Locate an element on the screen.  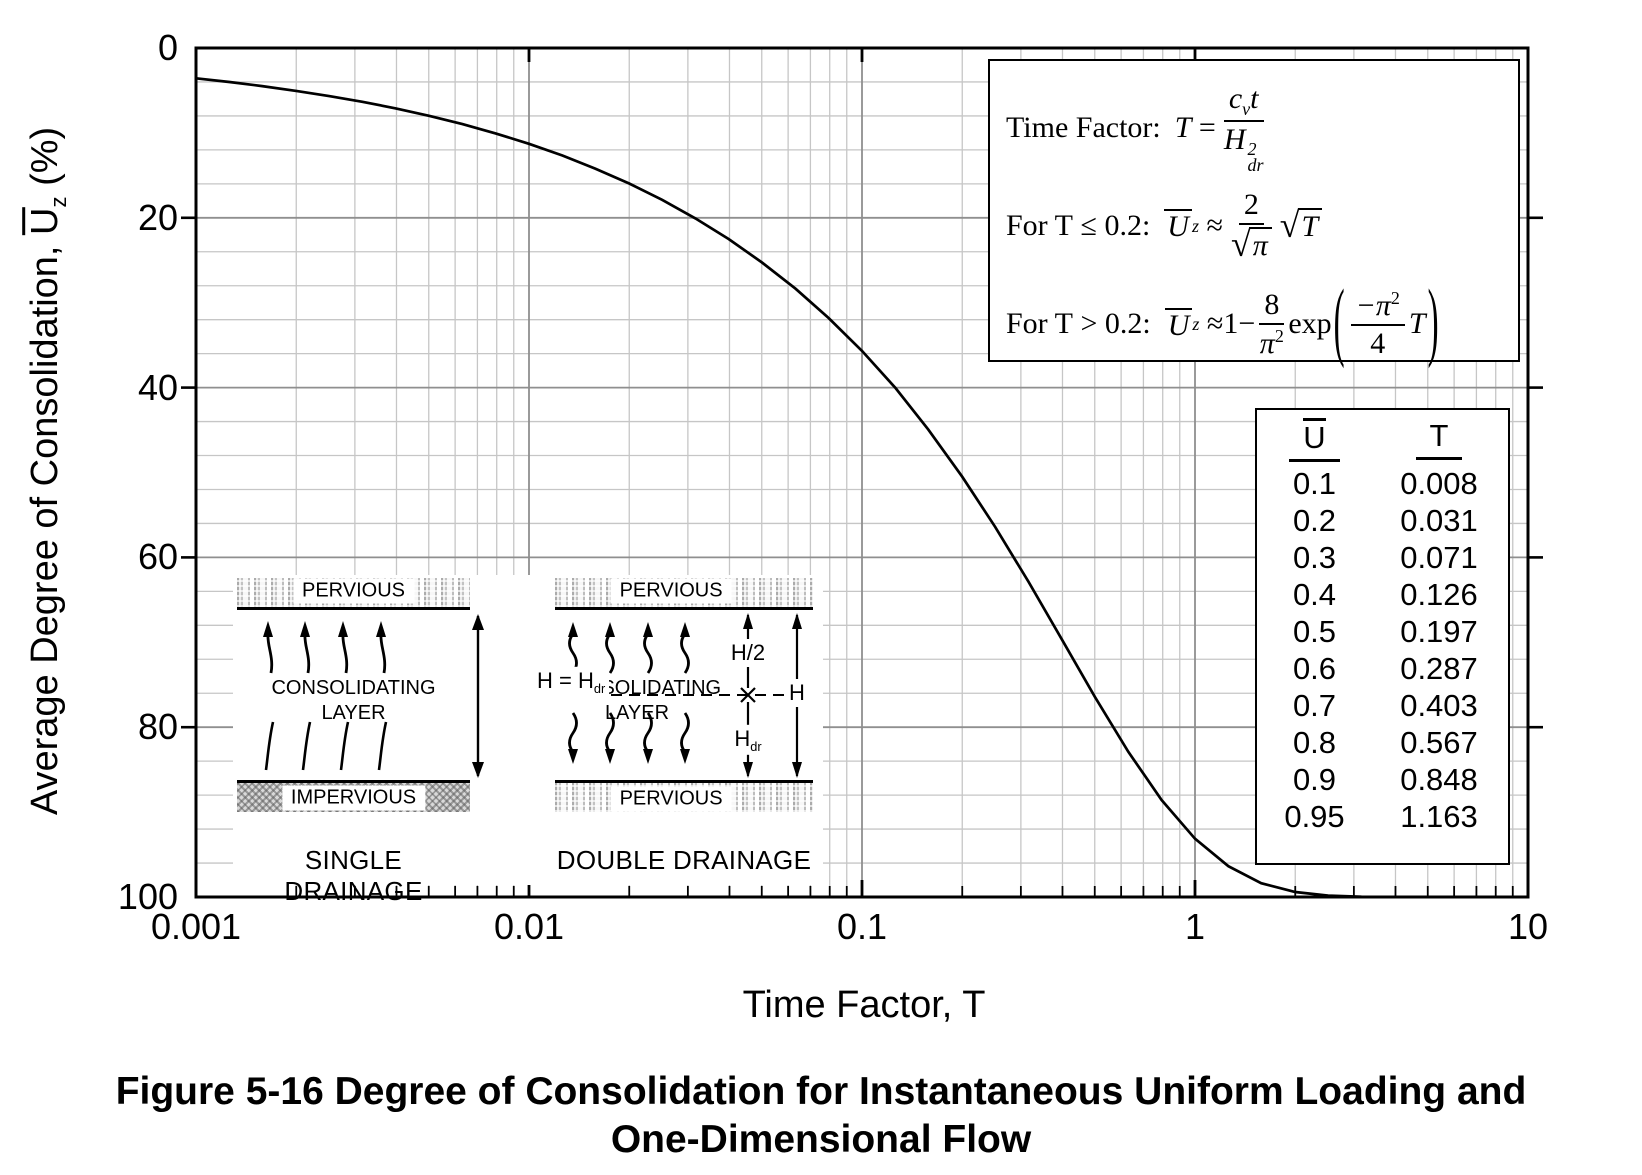
table-row: 0.6 0.287 is located at coordinates (1382, 668).